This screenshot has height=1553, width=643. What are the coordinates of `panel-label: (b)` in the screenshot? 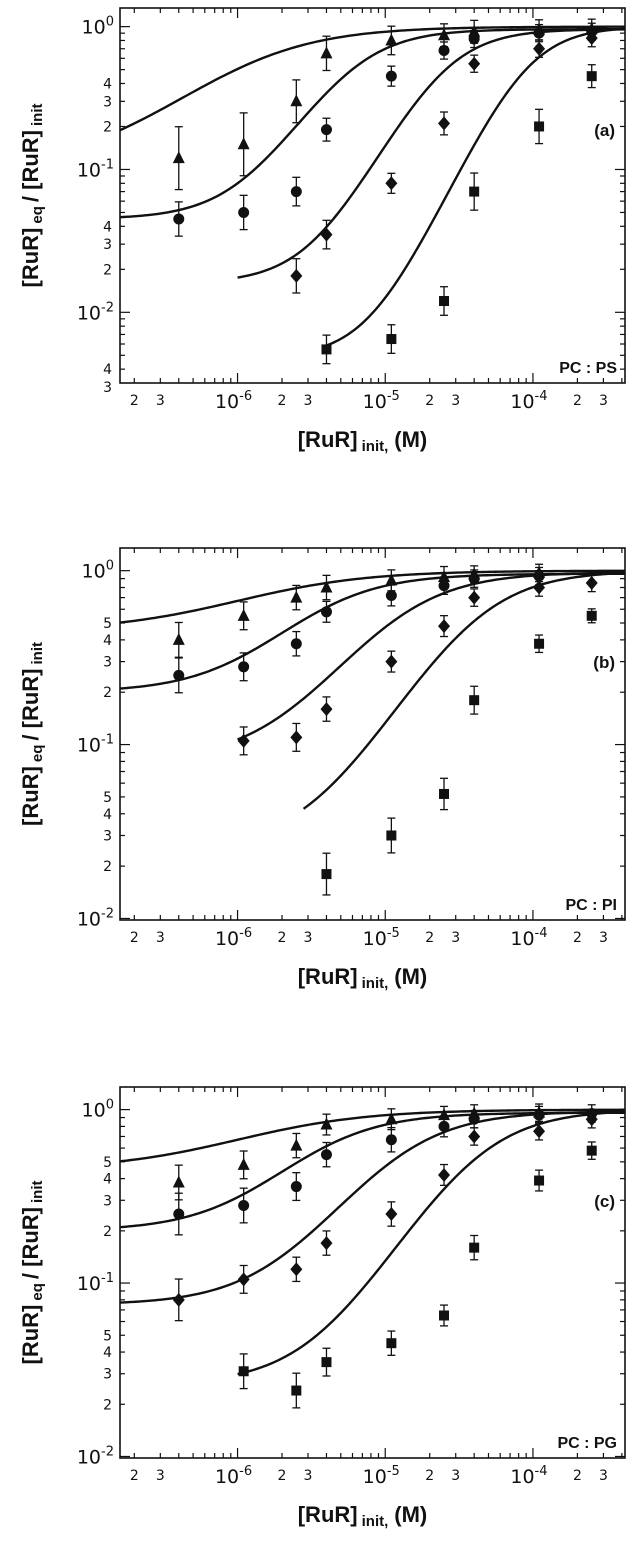 It's located at (604, 662).